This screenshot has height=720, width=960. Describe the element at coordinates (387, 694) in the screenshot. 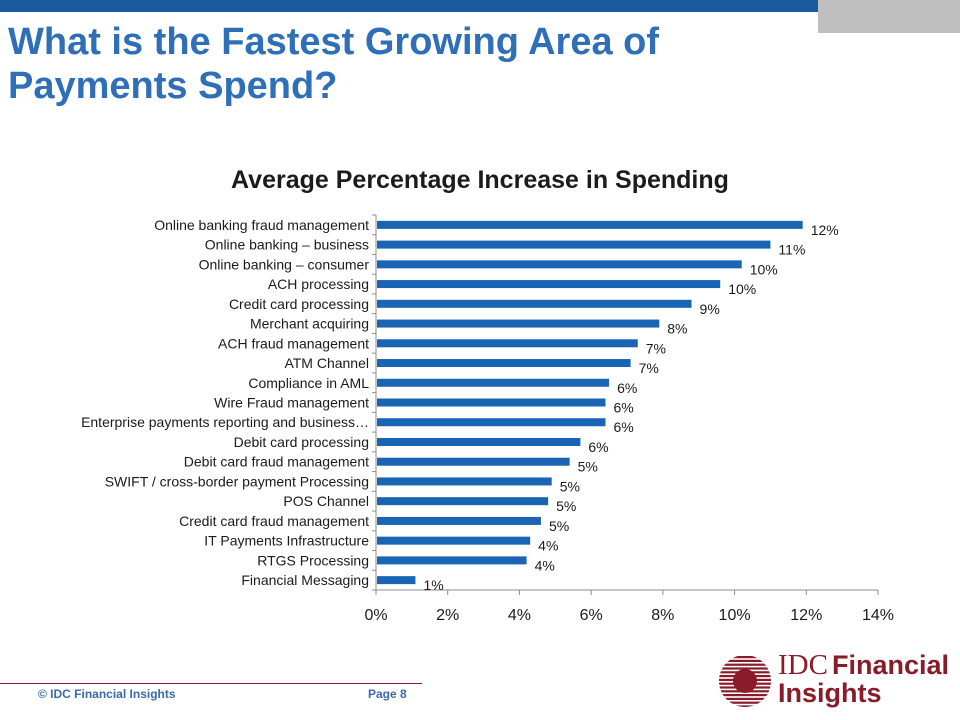

I see `footer-page-number: Page 8` at that location.